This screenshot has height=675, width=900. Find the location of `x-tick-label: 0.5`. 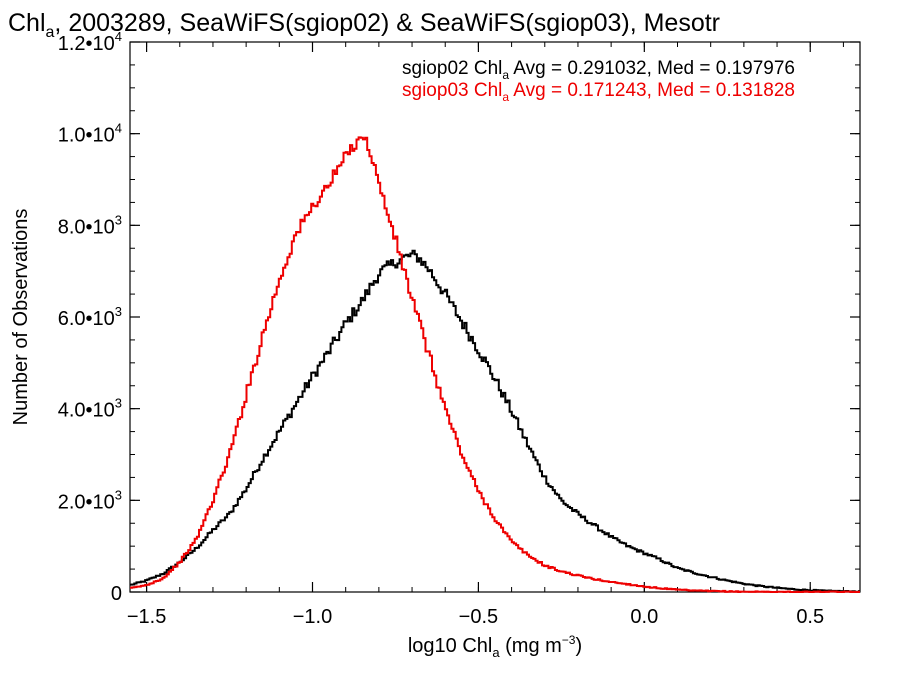

x-tick-label: 0.5 is located at coordinates (810, 617).